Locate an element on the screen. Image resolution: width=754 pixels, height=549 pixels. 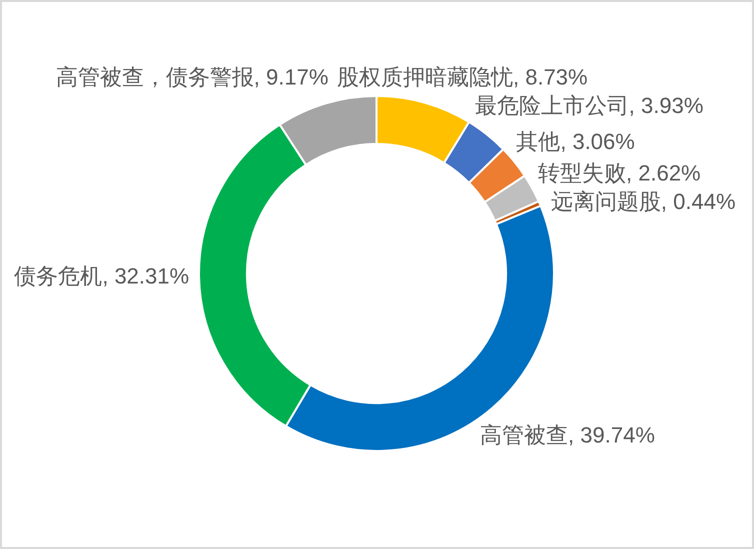
slice-label: 高管被查, 39.74% is located at coordinates (567, 435).